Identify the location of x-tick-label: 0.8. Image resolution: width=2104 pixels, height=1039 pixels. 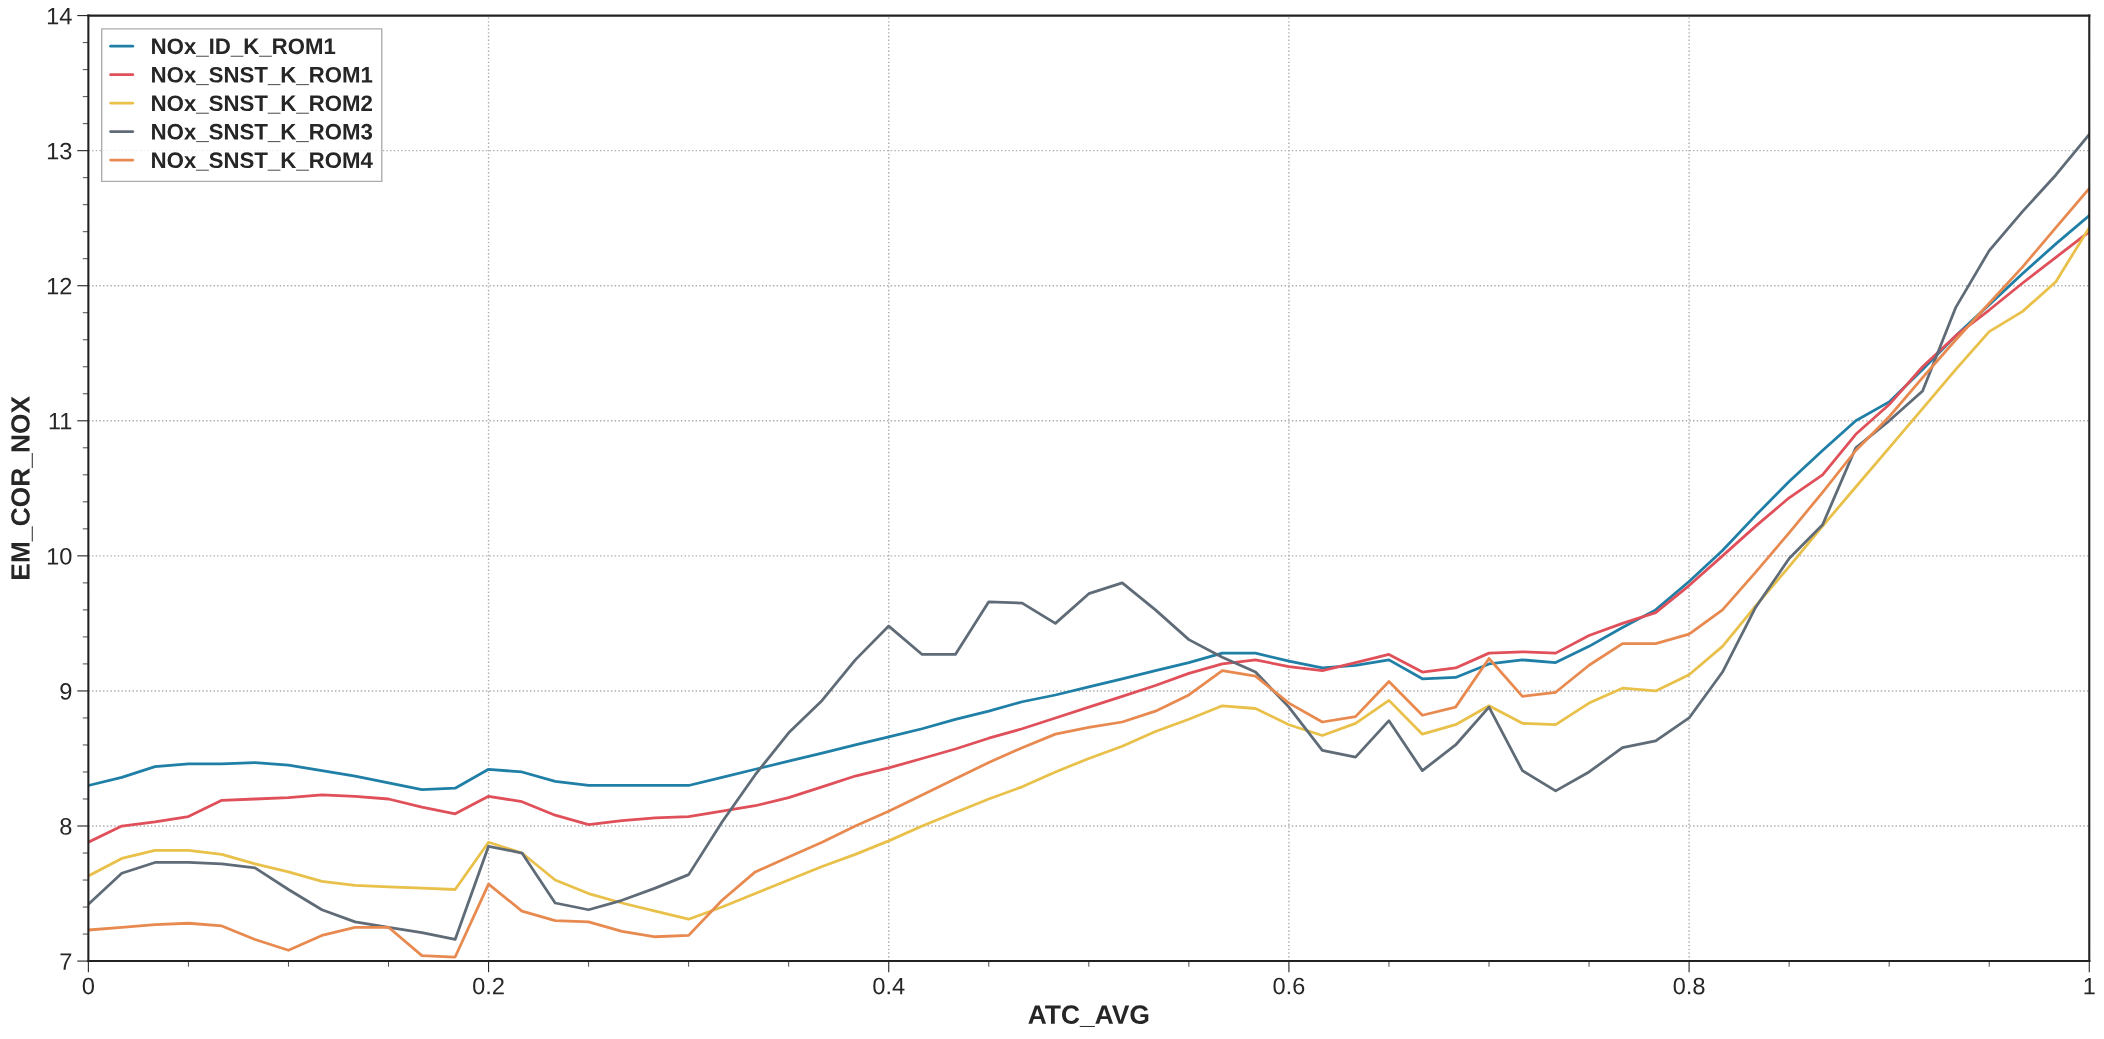
(1689, 986).